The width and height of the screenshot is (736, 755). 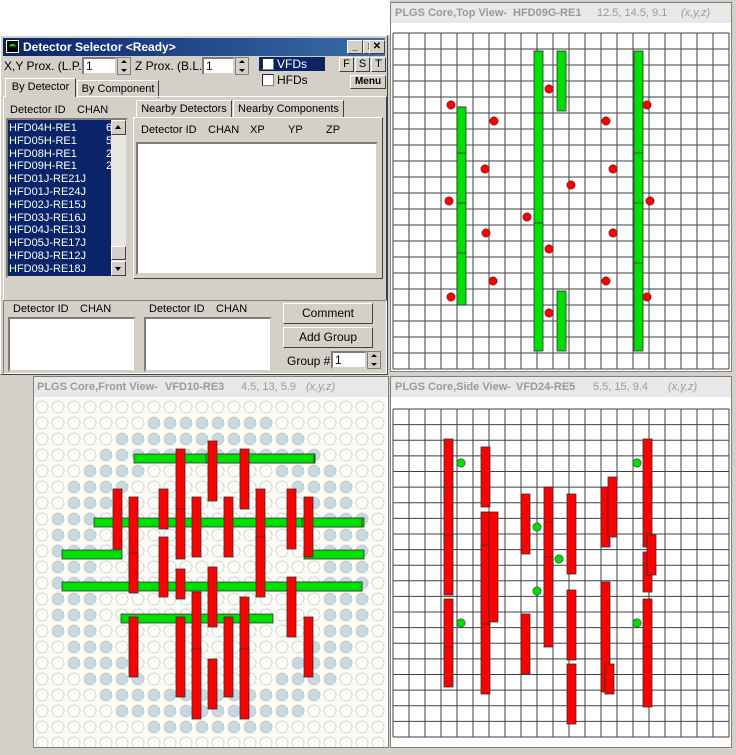 What do you see at coordinates (60, 192) in the screenshot?
I see `list-item: HFD01J-RE24J` at bounding box center [60, 192].